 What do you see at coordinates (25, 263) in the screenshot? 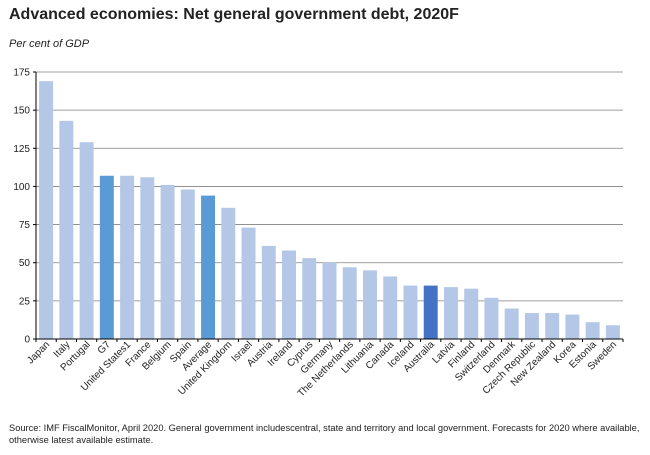
I see `y-tick-label: 50` at bounding box center [25, 263].